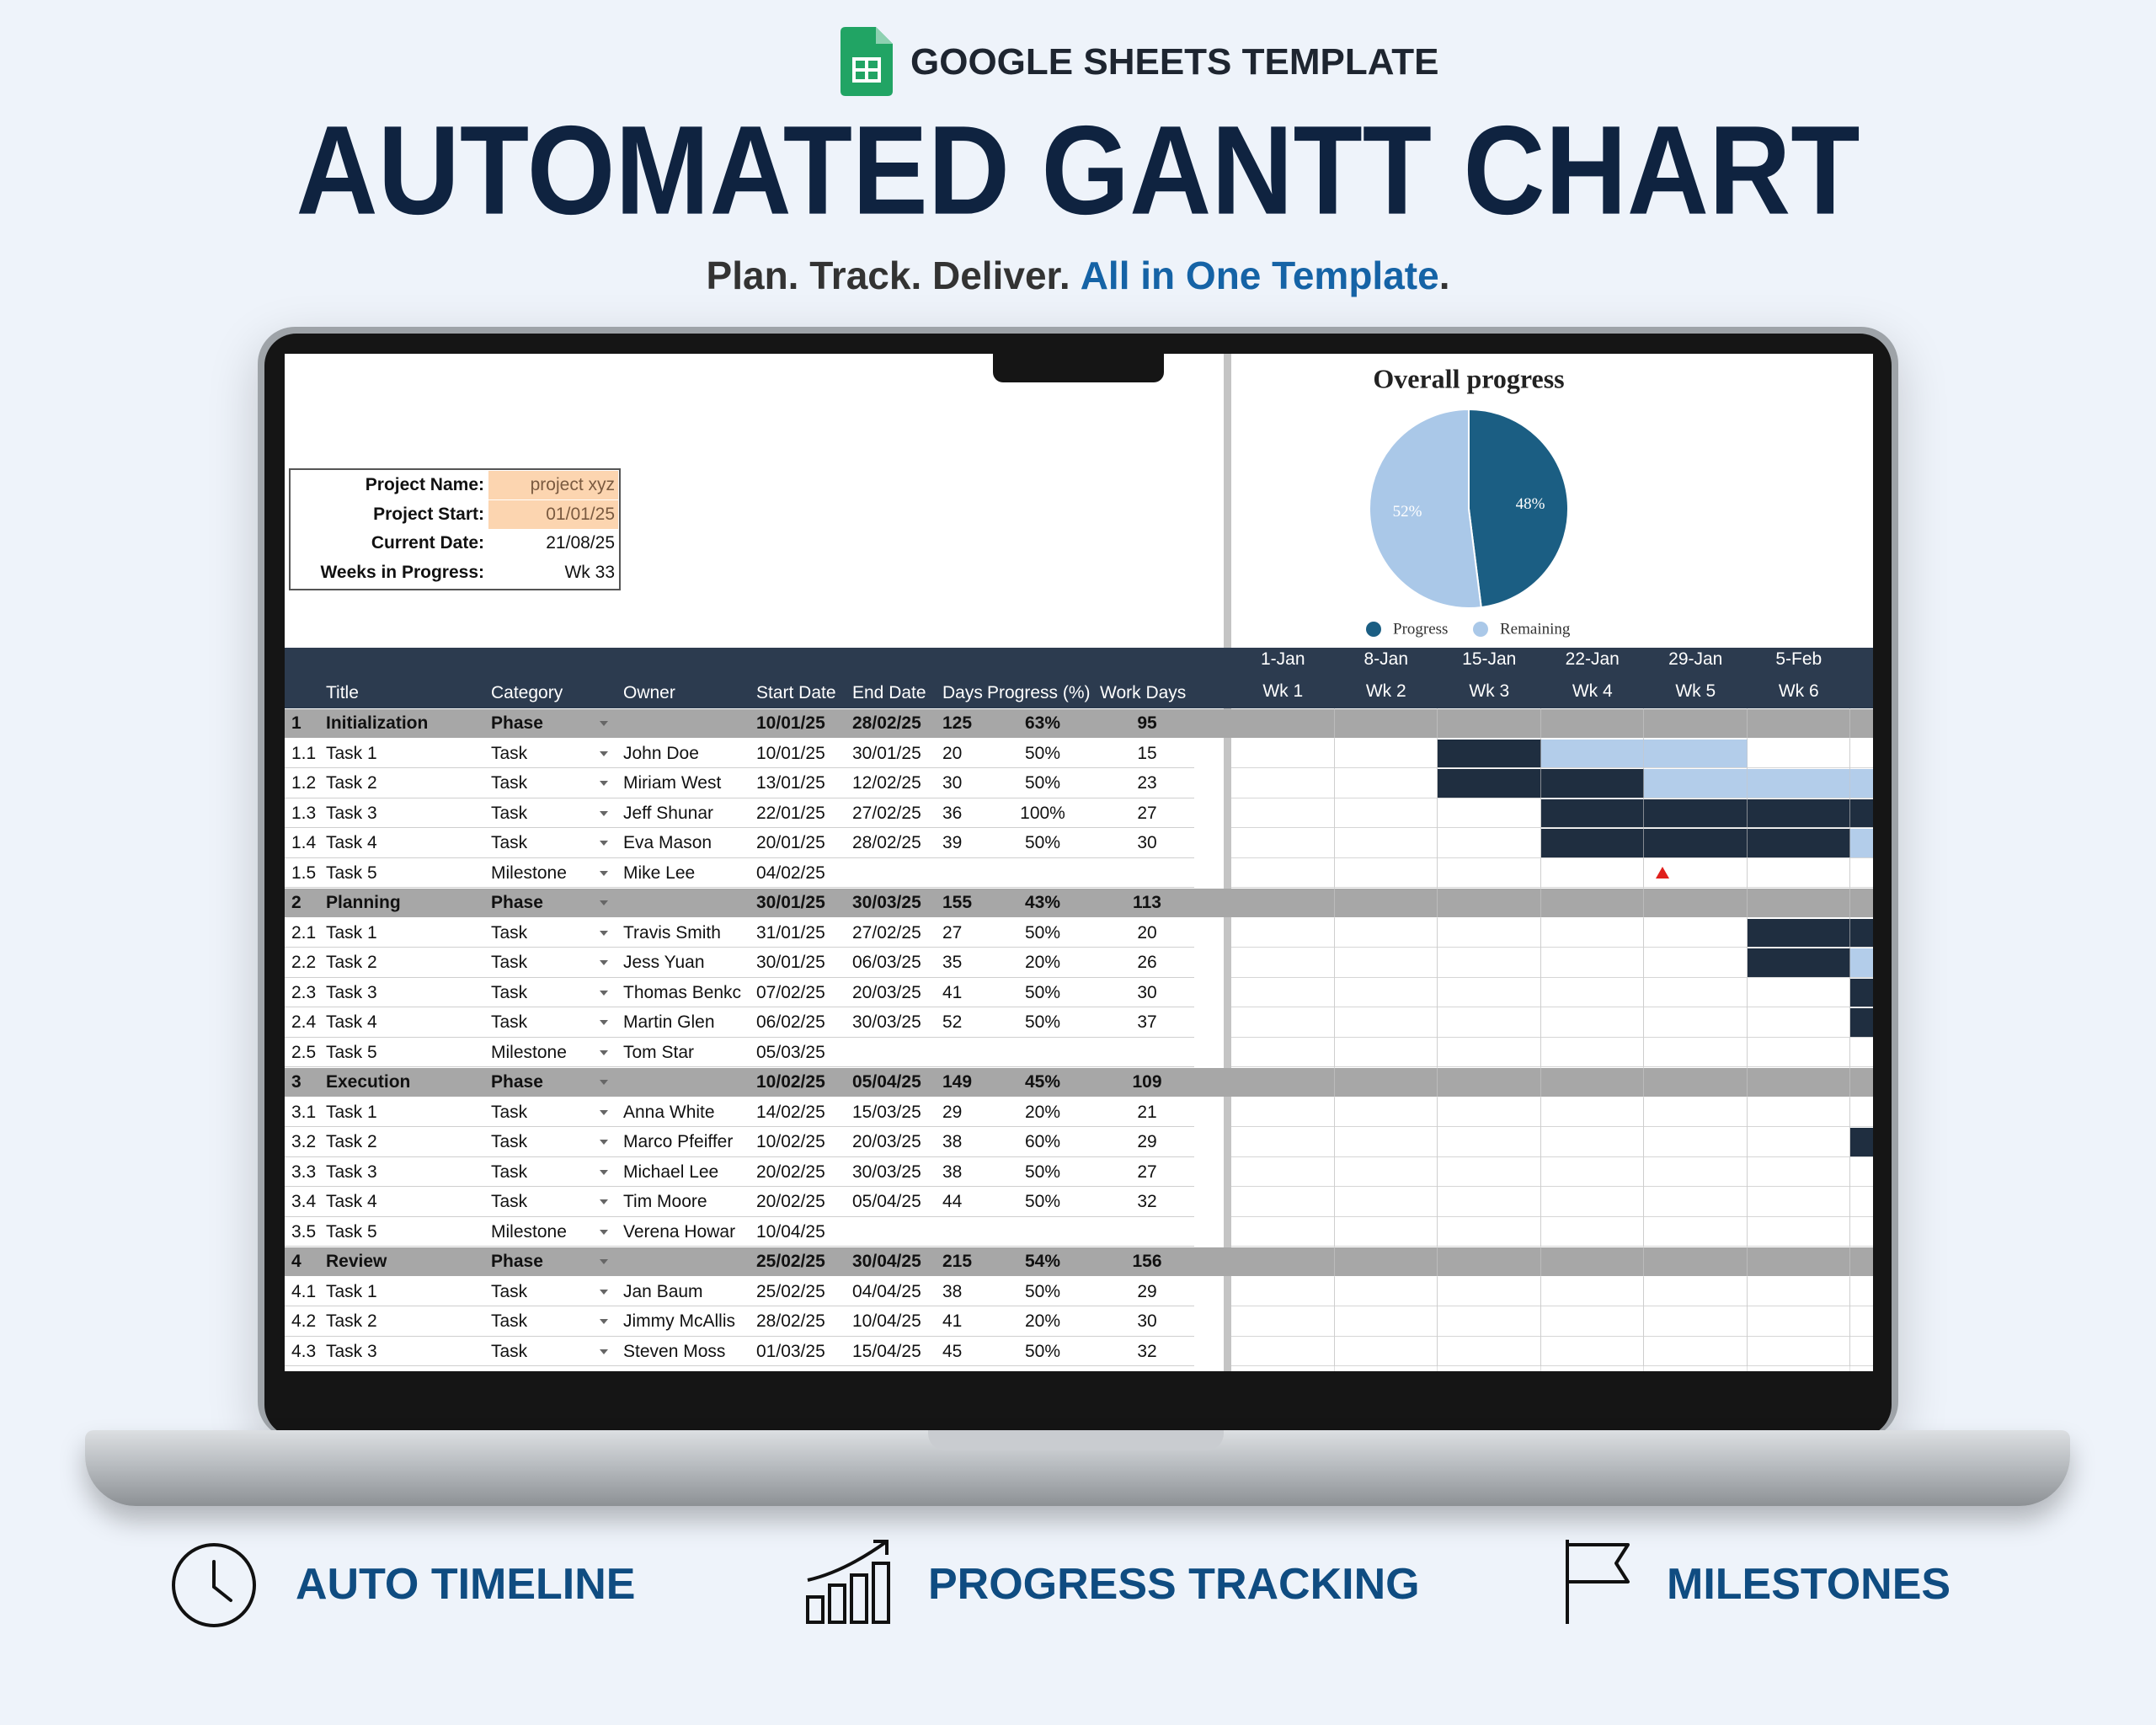  Describe the element at coordinates (342, 692) in the screenshot. I see `column-header: Title` at that location.